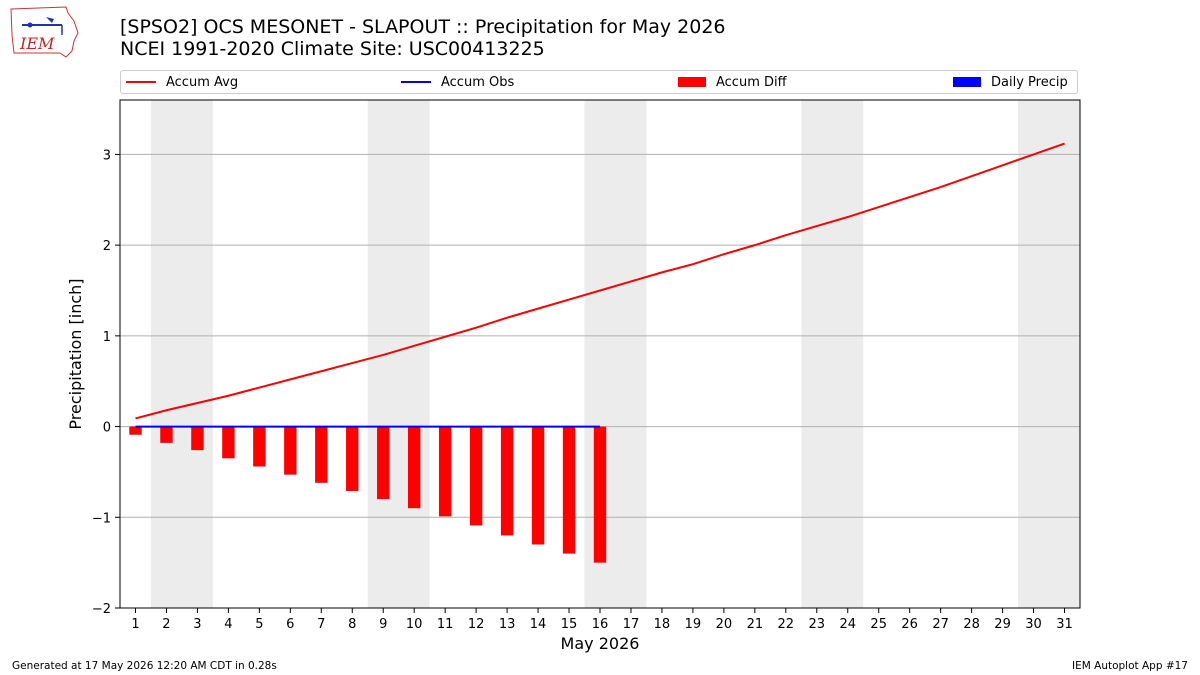  What do you see at coordinates (416, 82) in the screenshot?
I see `legend-swatch-accum-obs` at bounding box center [416, 82].